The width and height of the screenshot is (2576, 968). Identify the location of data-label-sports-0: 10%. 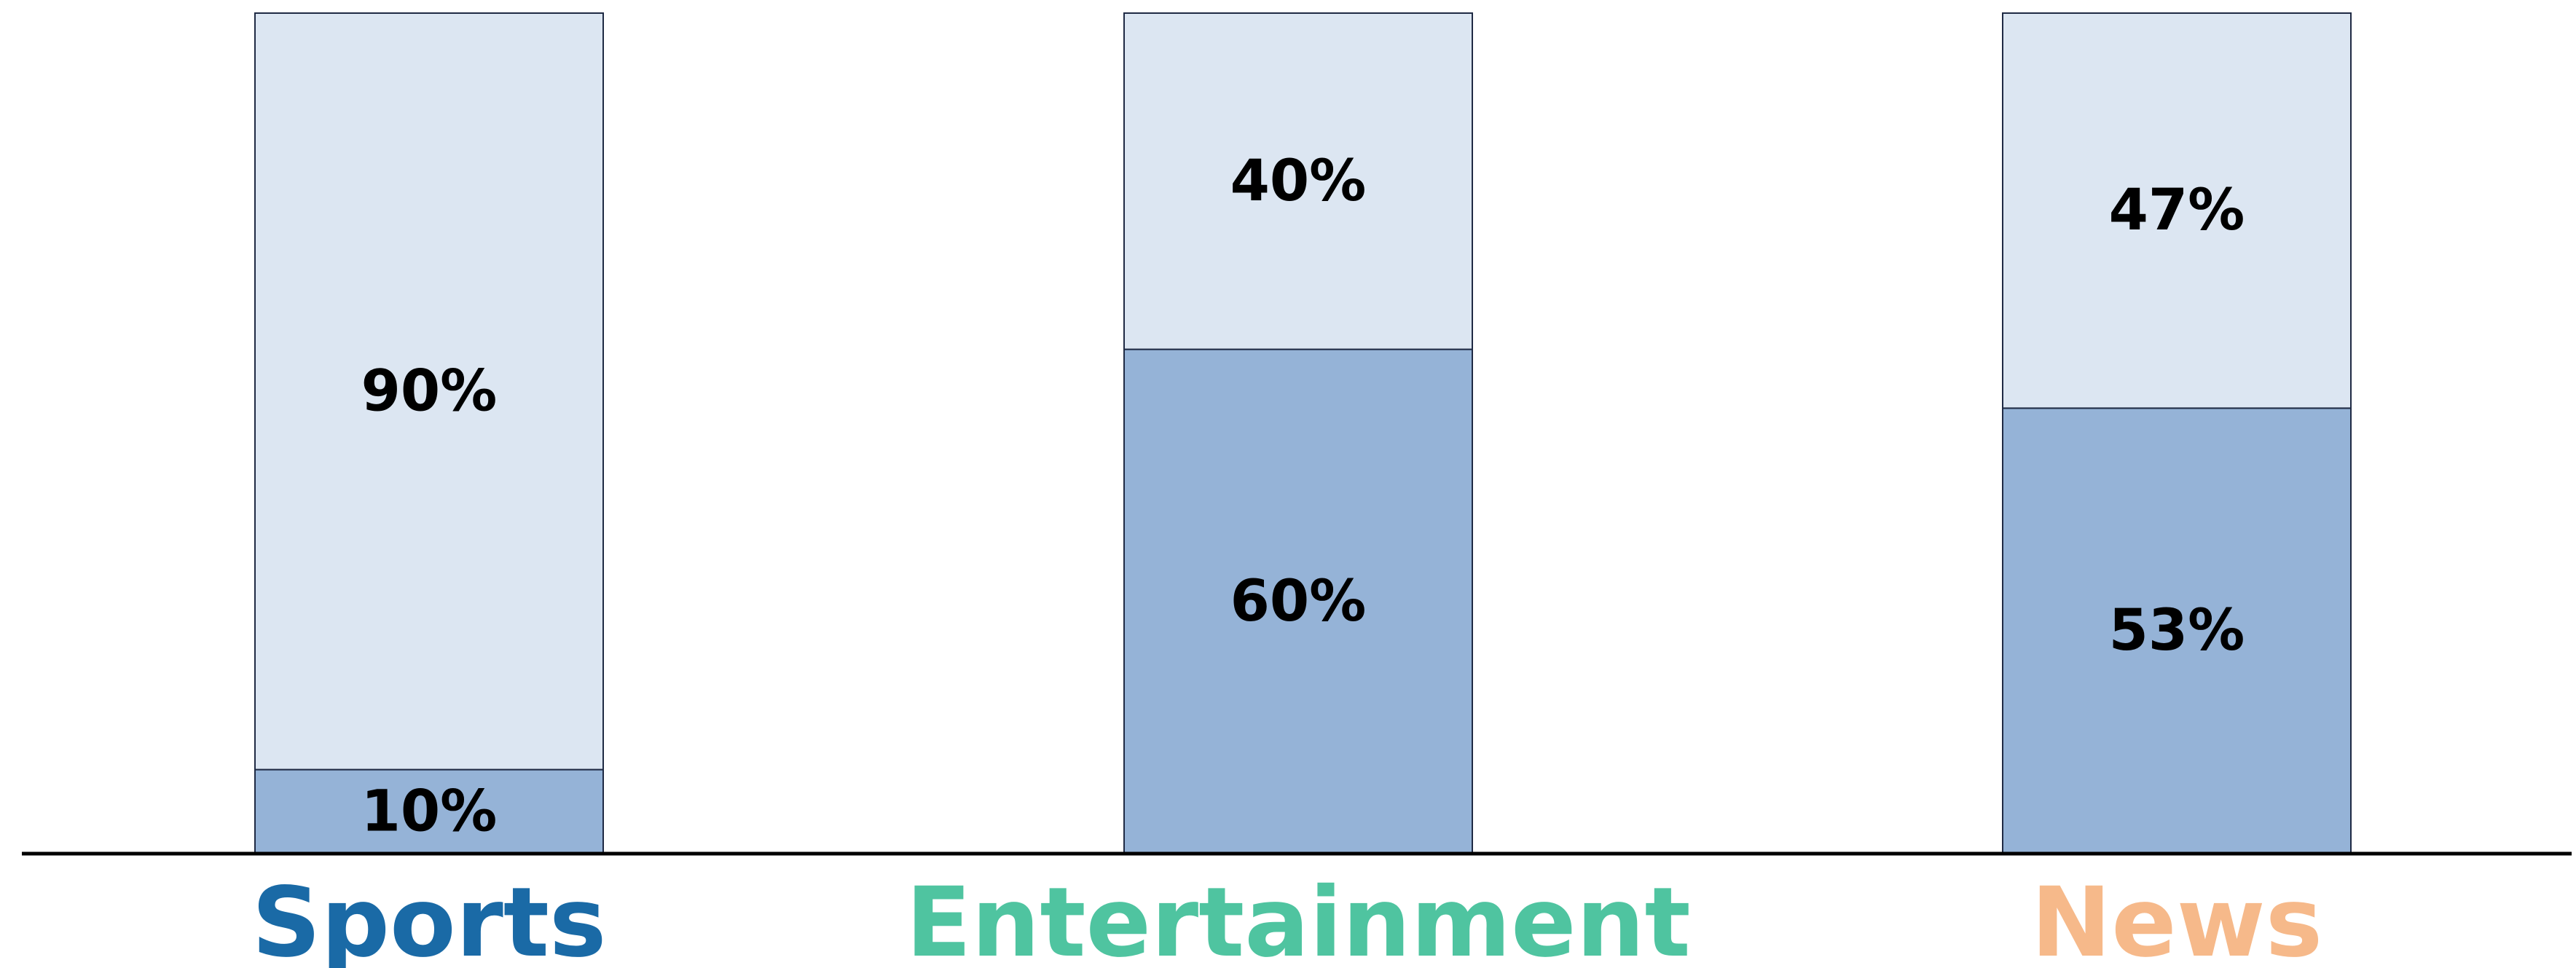
(429, 812).